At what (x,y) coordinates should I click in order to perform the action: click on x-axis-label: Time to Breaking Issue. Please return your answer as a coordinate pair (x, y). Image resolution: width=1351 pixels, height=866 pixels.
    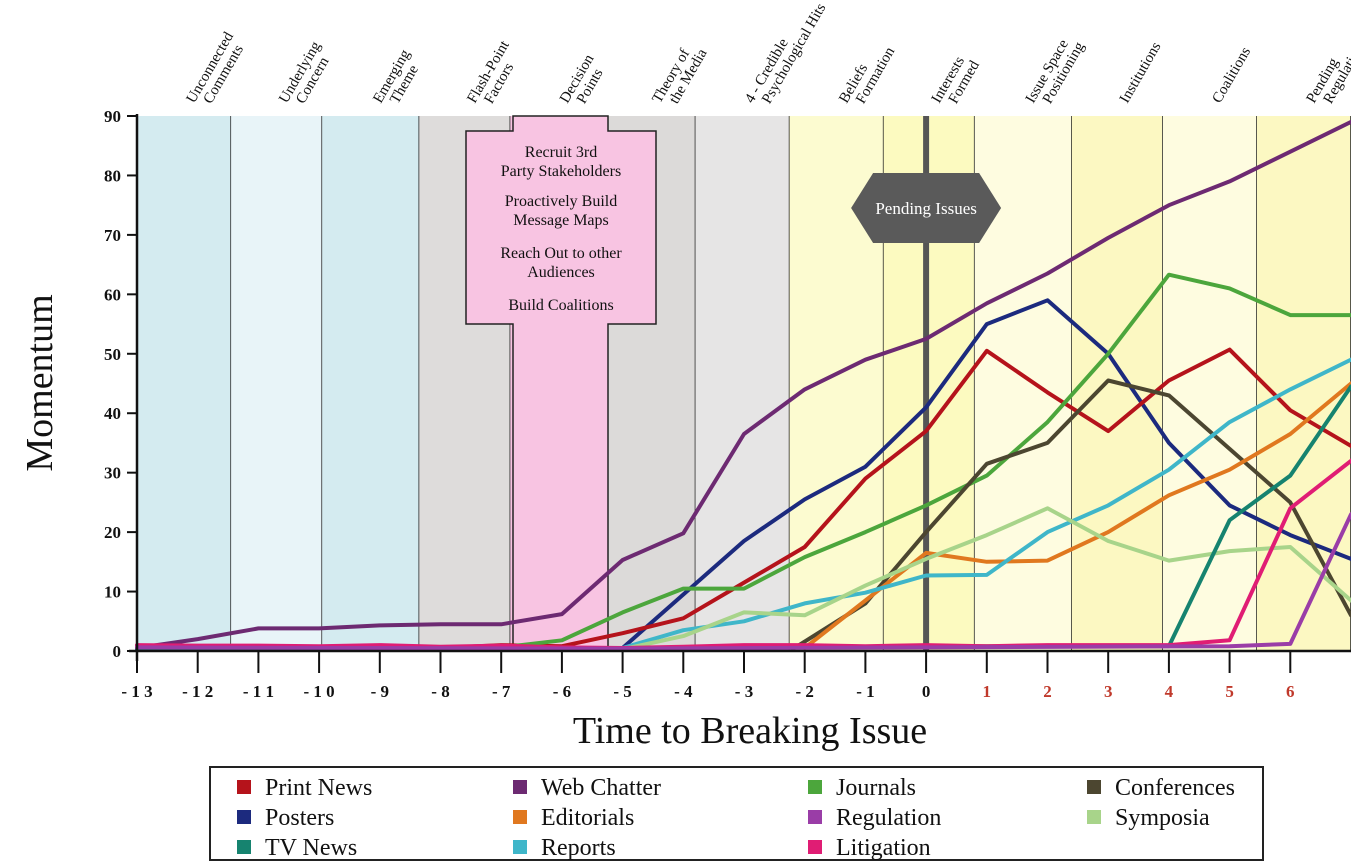
    Looking at the image, I should click on (750, 731).